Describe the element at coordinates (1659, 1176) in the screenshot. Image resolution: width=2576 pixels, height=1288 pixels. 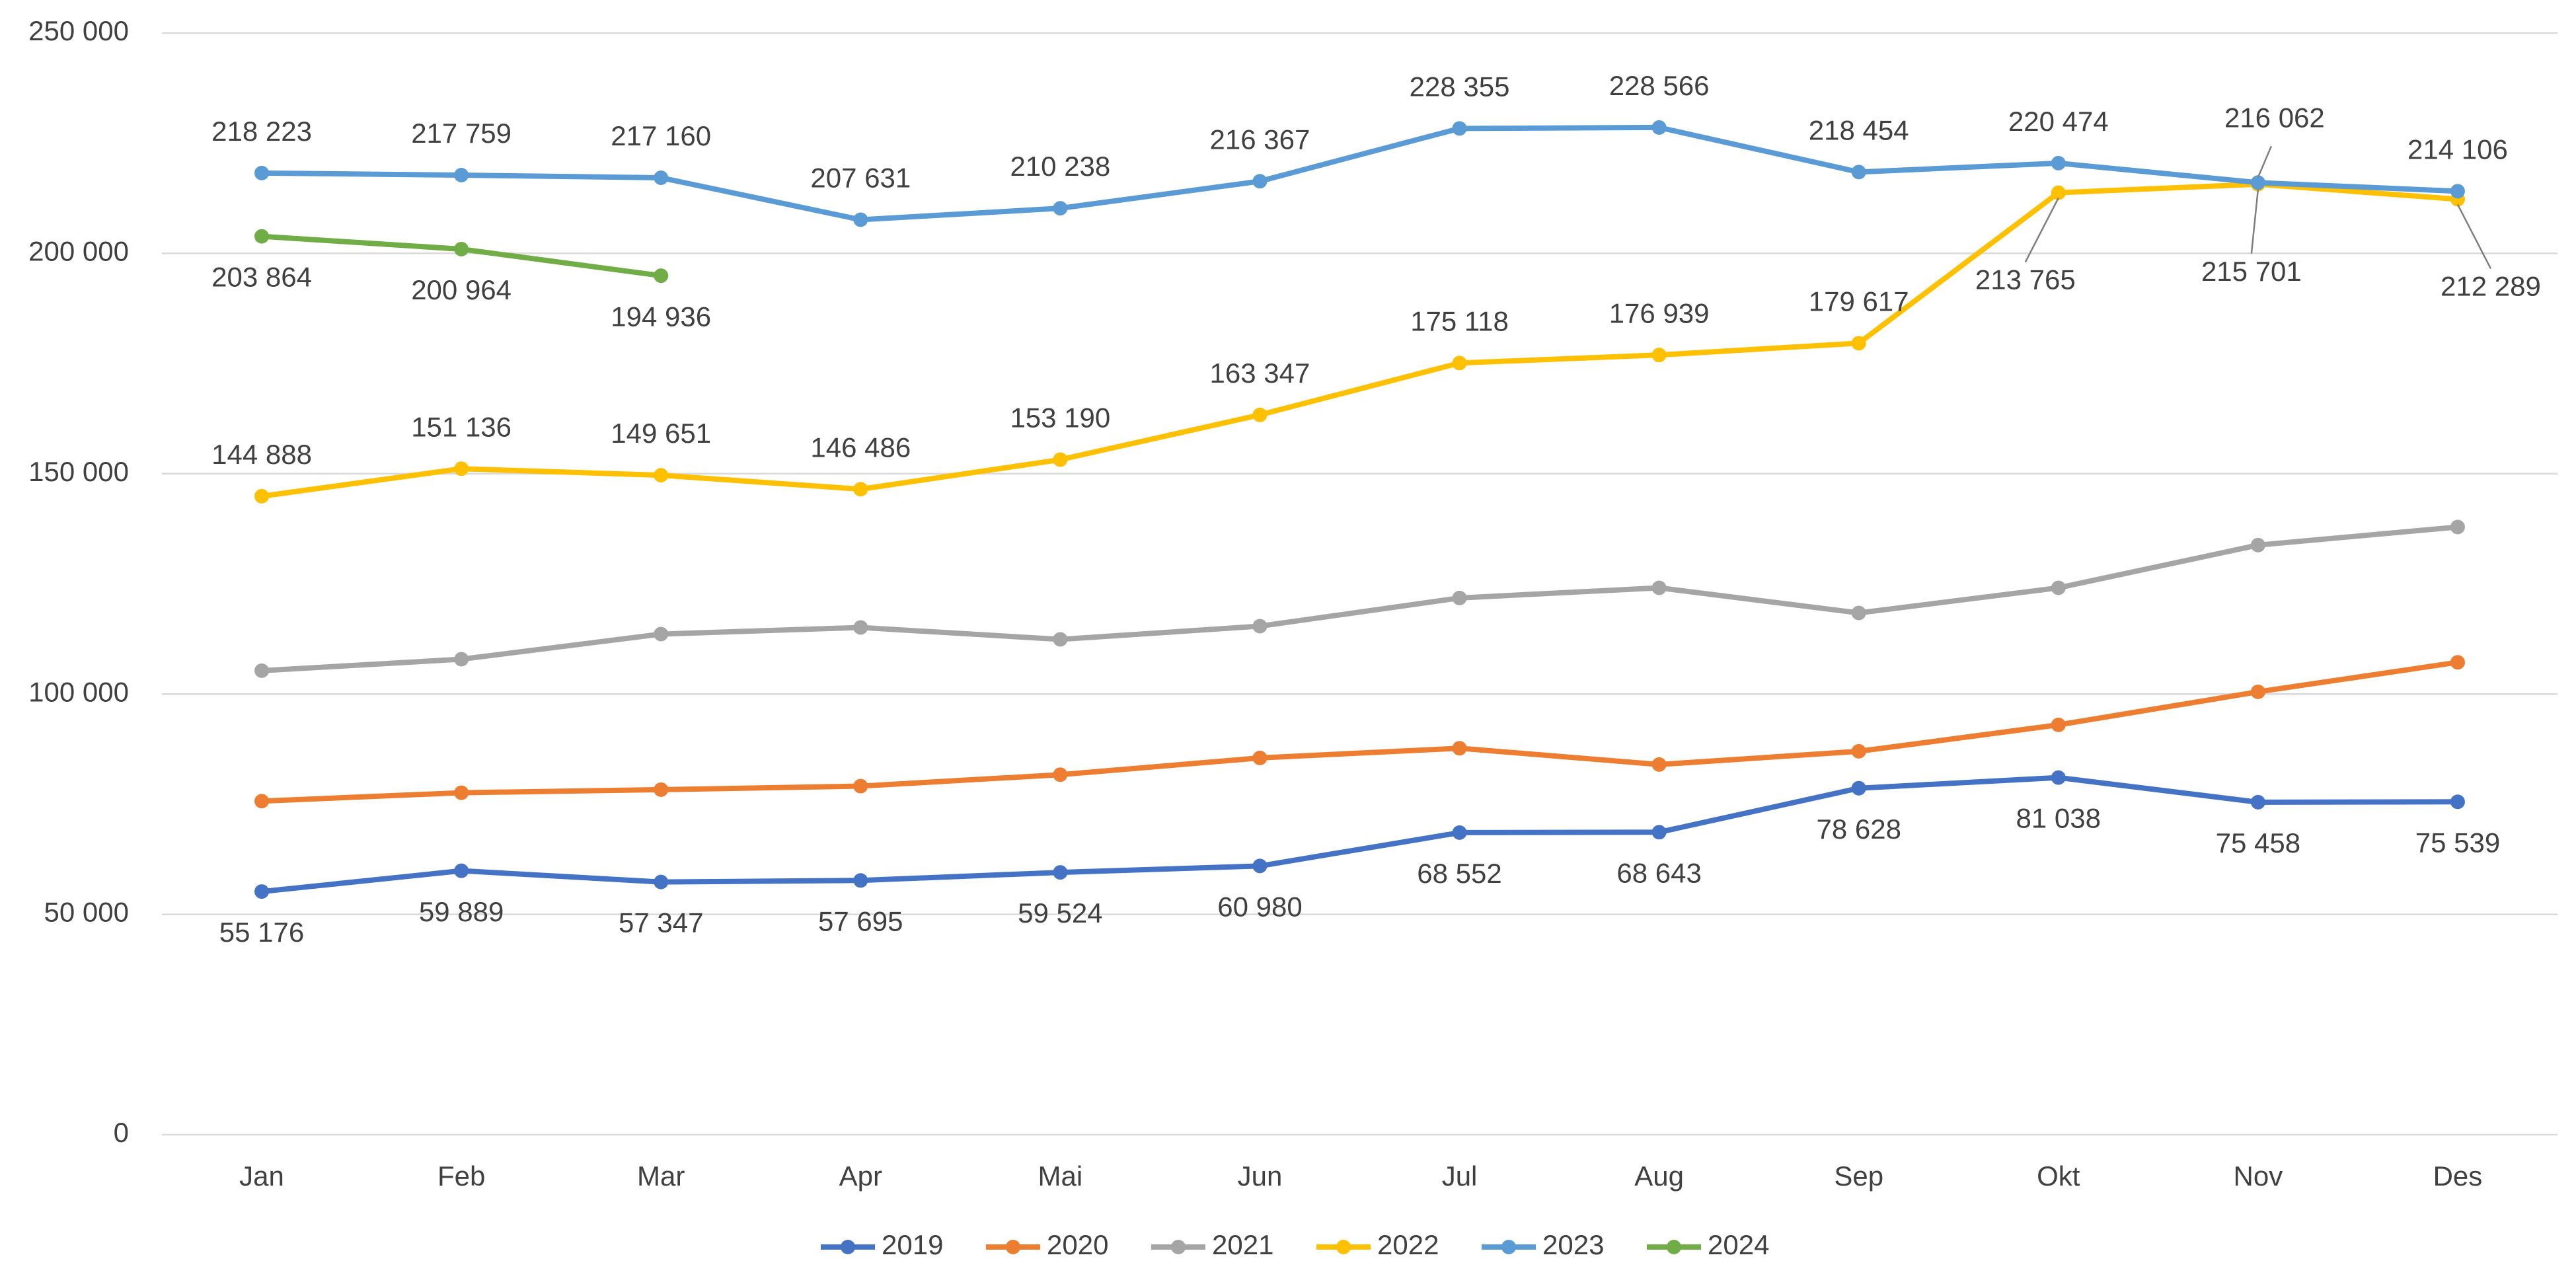
I see `x-tick-label: Aug` at that location.